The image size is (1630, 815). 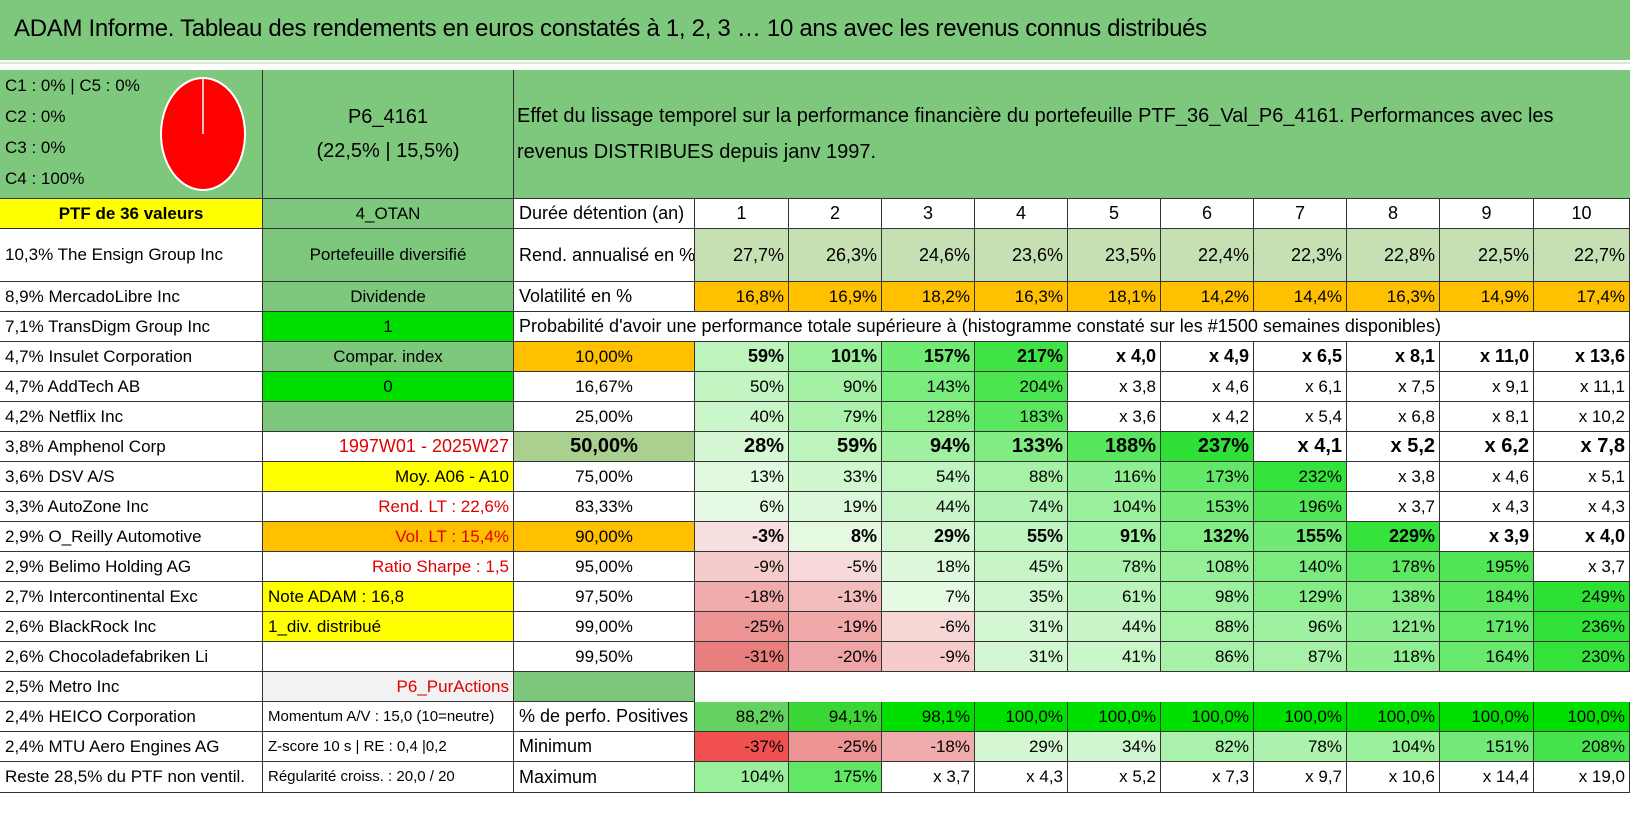 I want to click on probability-value: 143%, so click(x=928, y=387).